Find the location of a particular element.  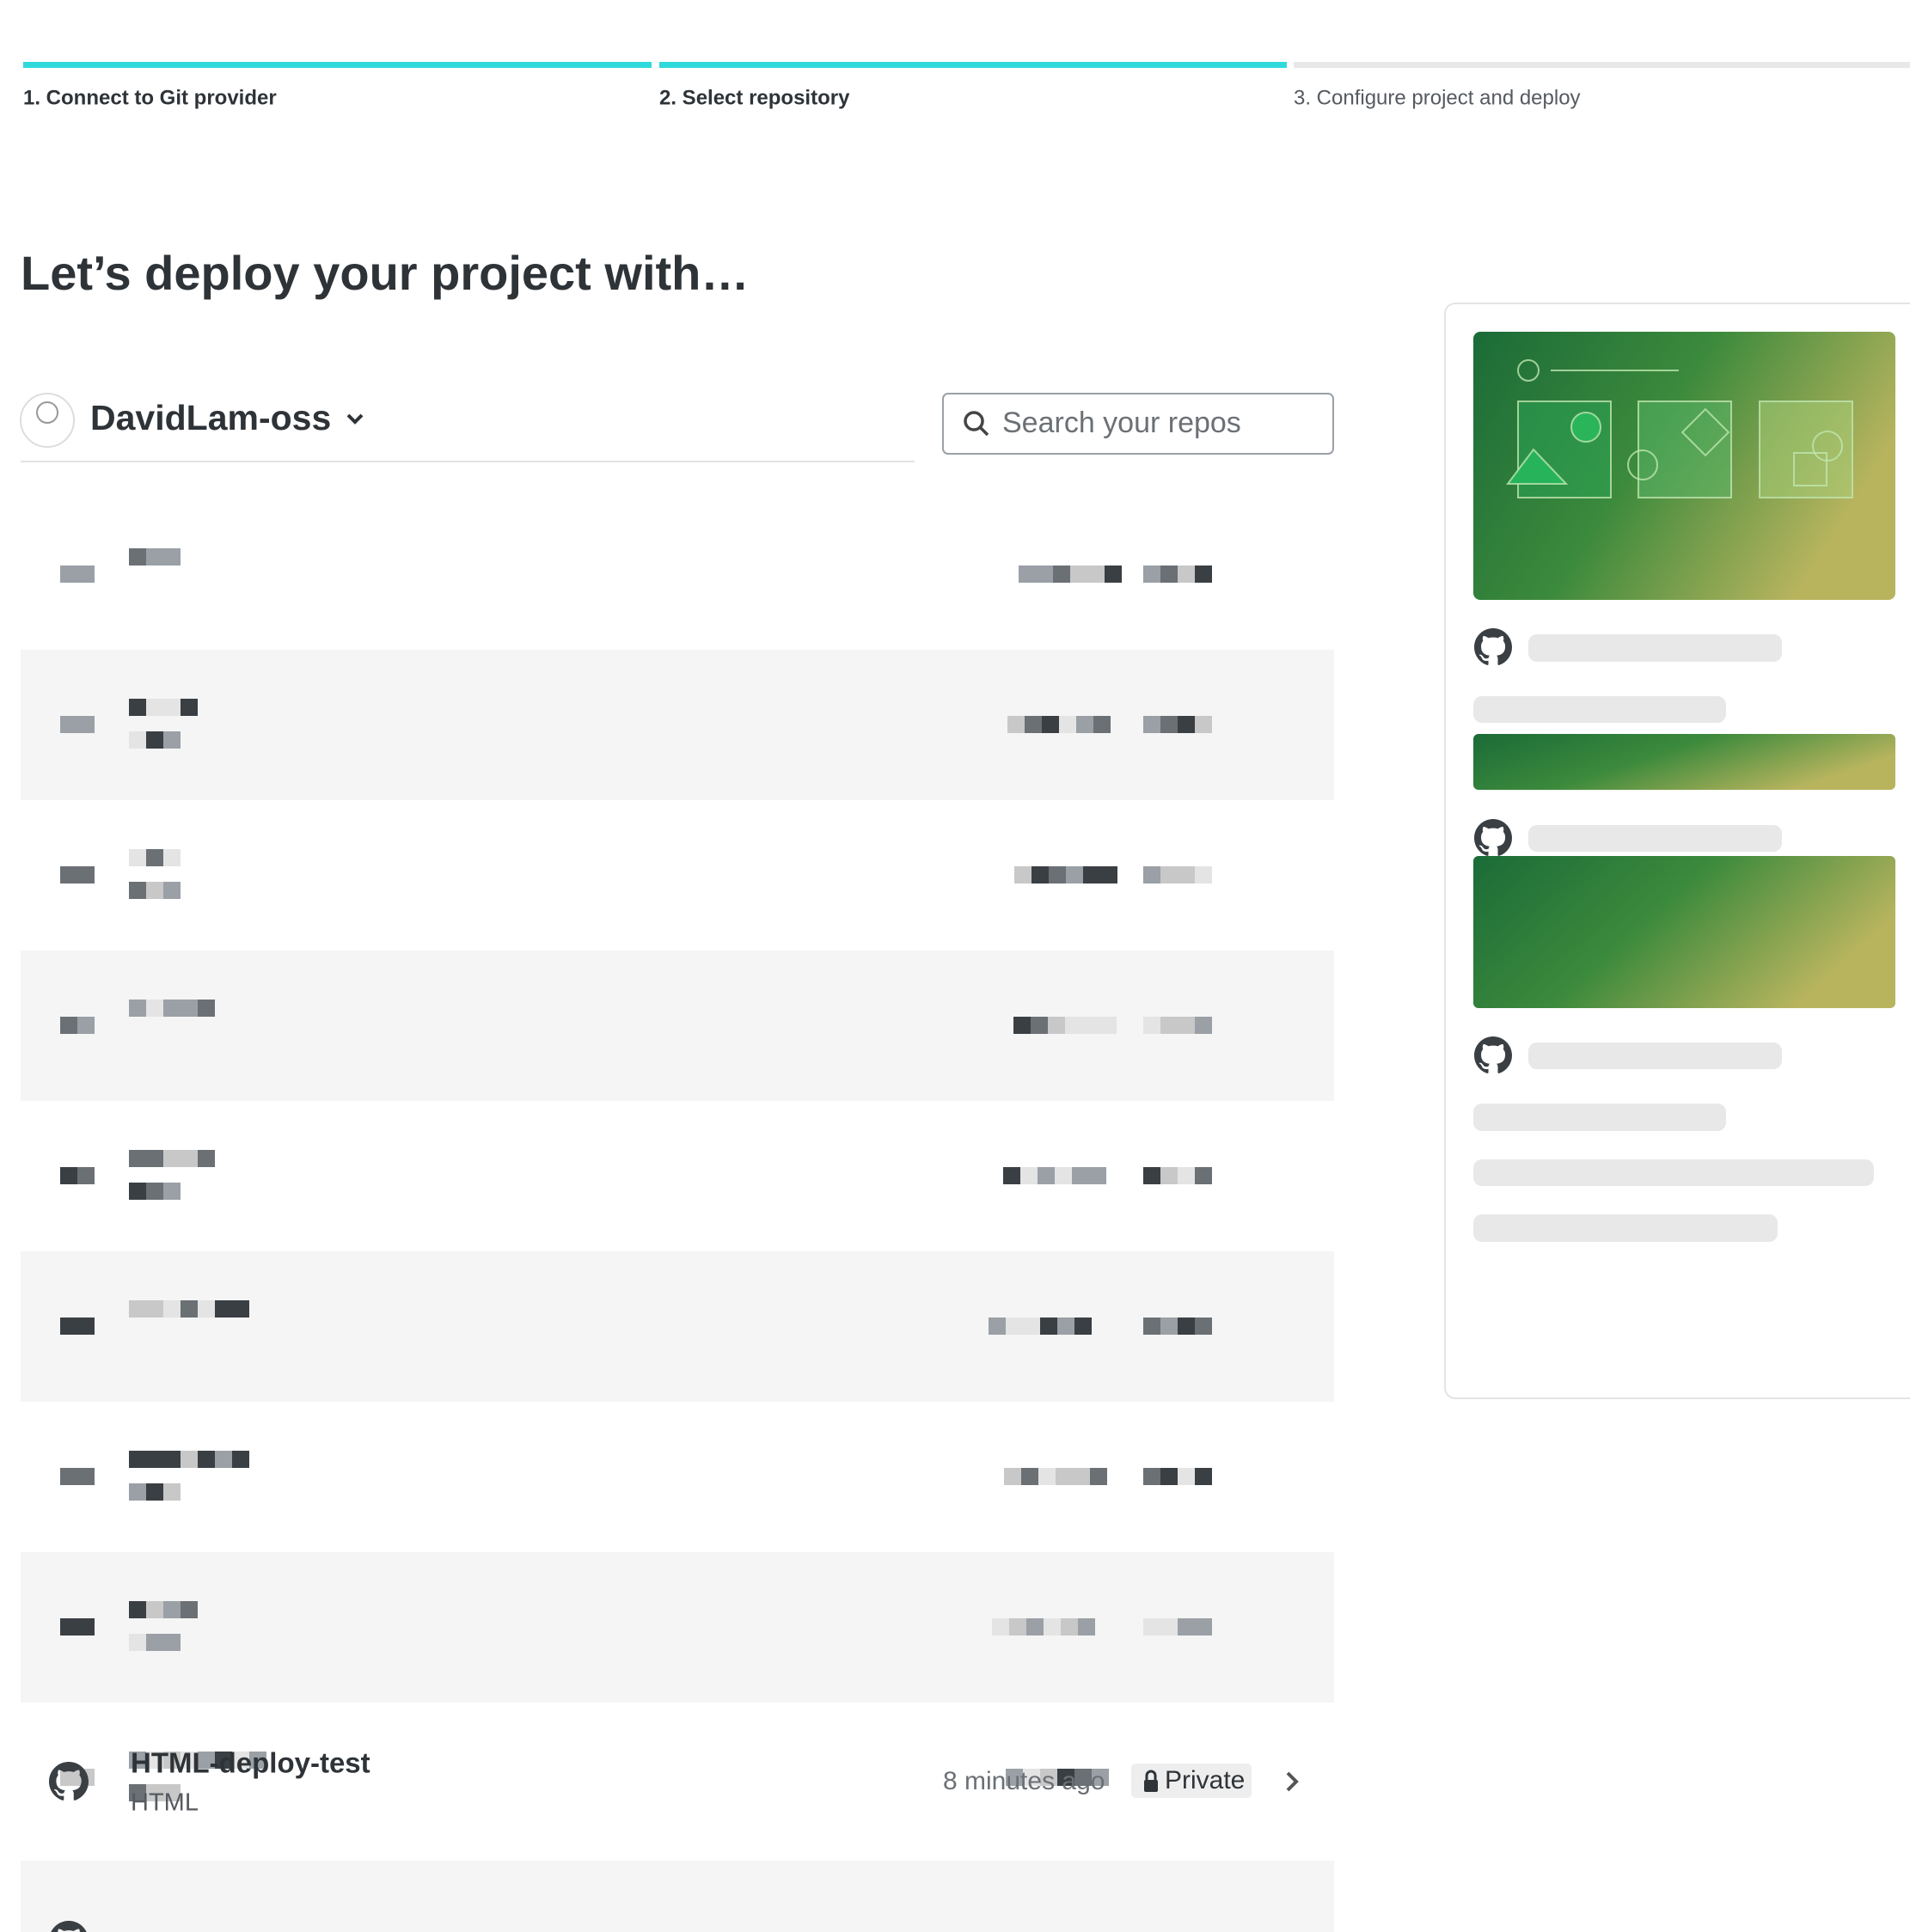

search-placeholder: Search your repos is located at coordinates (1122, 423).